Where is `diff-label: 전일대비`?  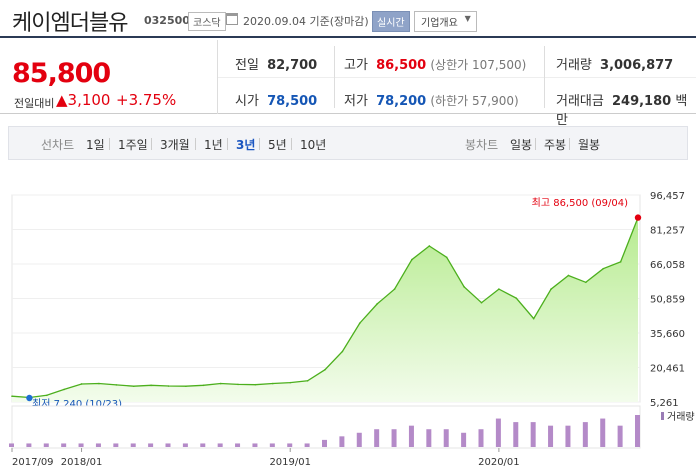 diff-label: 전일대비 is located at coordinates (34, 103).